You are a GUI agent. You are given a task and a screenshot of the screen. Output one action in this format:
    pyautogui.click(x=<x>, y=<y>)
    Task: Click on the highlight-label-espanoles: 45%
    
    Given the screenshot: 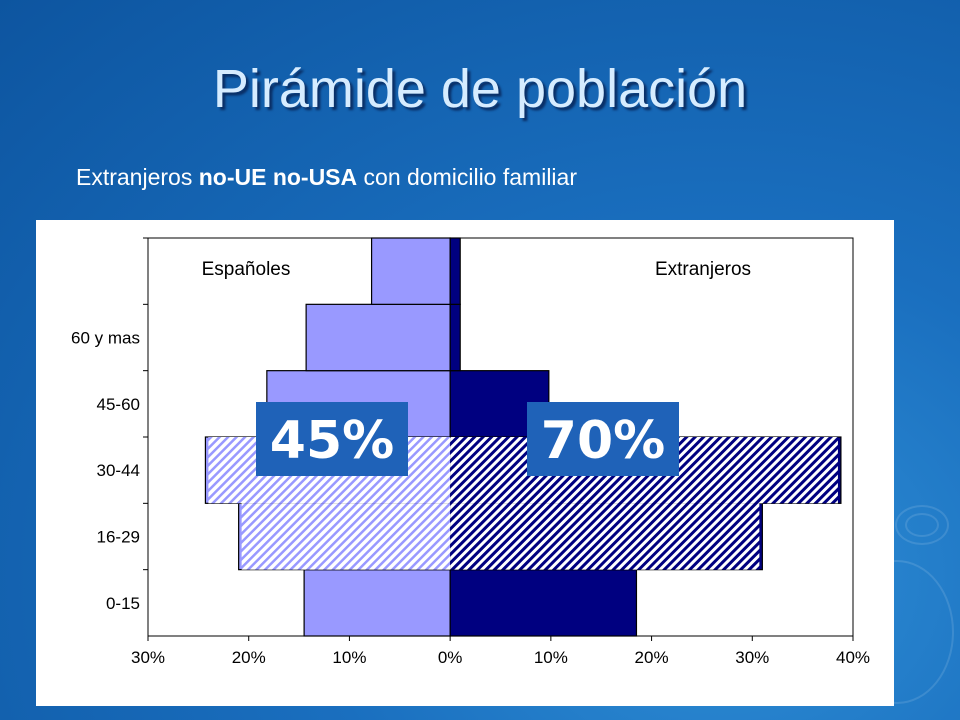 What is the action you would take?
    pyautogui.click(x=332, y=441)
    